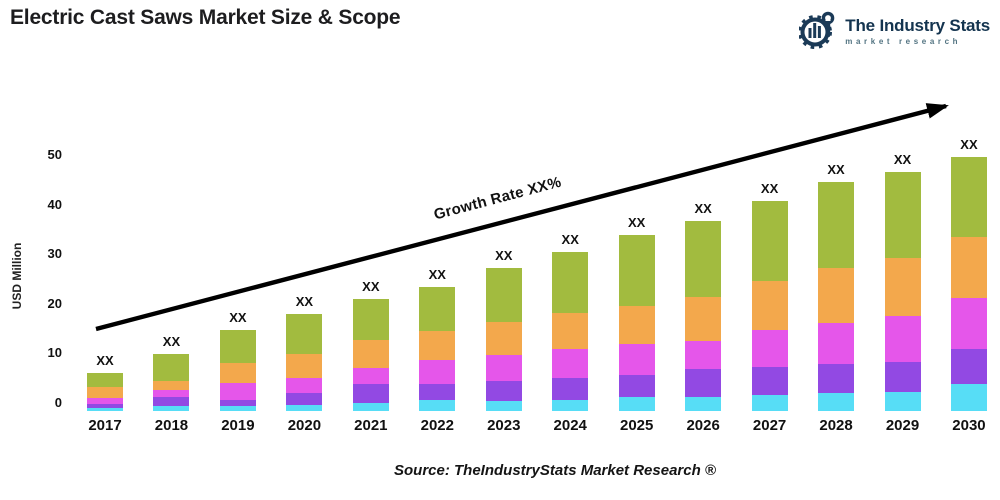  I want to click on bar-segment-cyan-2025, so click(636, 404).